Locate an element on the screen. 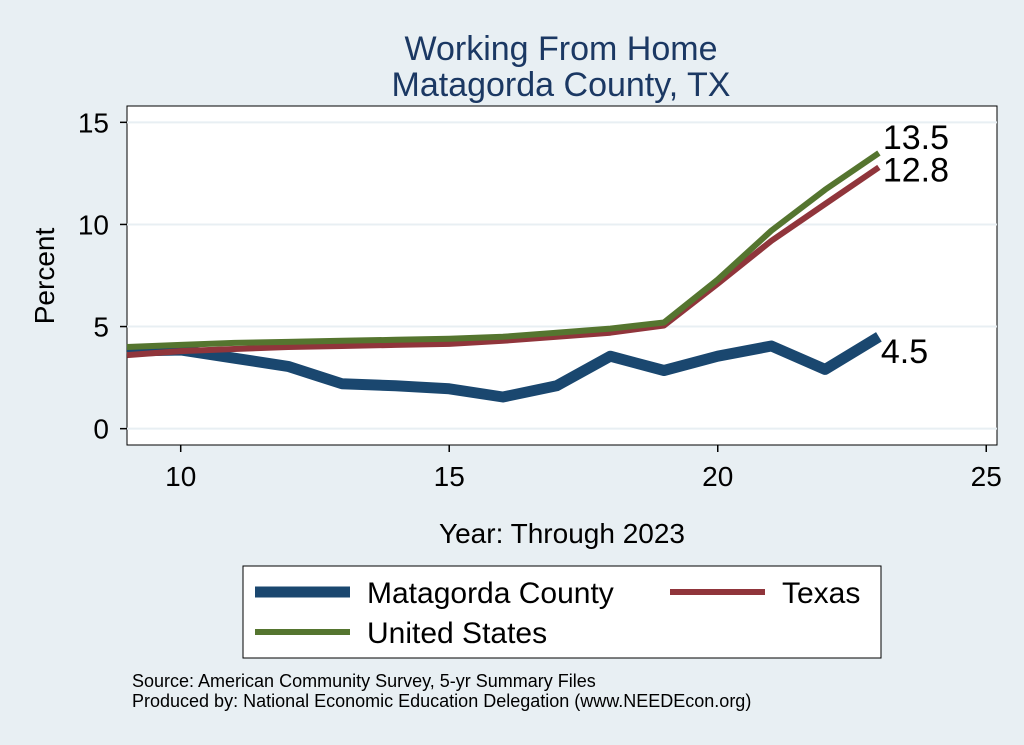  legend-label-texas: Texas is located at coordinates (821, 593).